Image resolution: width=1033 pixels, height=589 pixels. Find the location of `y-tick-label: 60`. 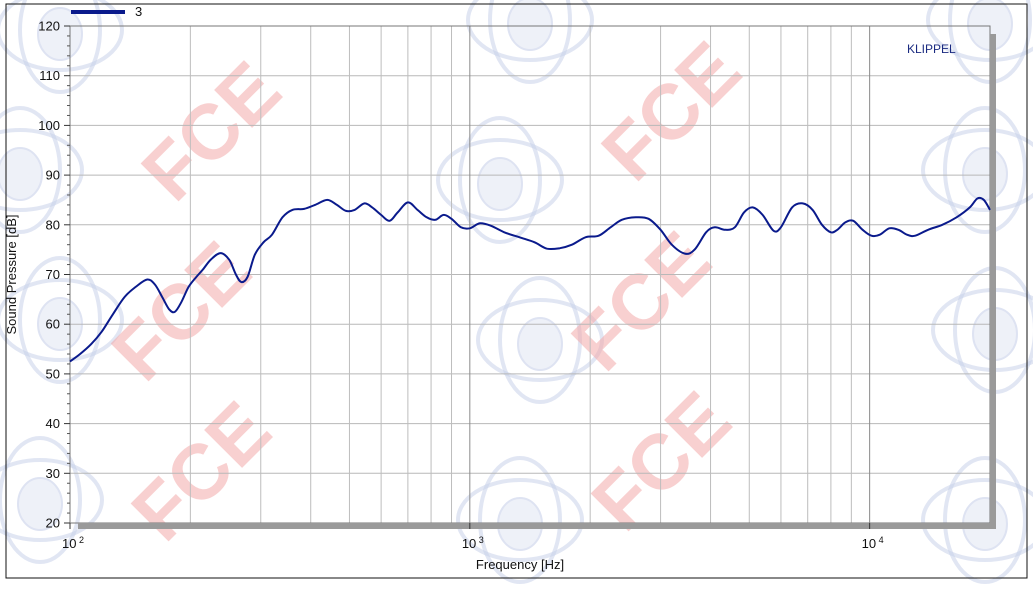

y-tick-label: 60 is located at coordinates (53, 324).